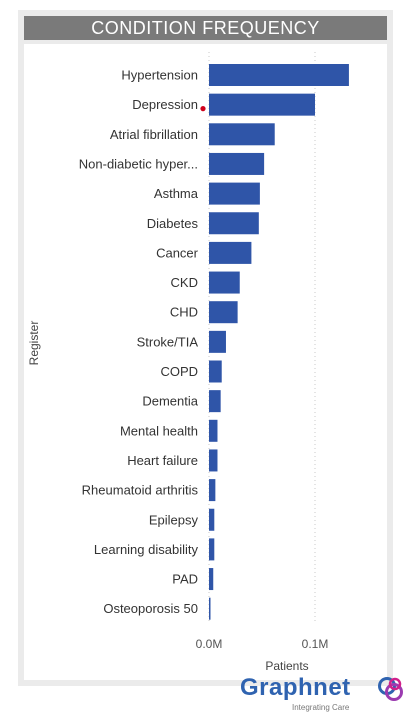 This screenshot has height=712, width=411. What do you see at coordinates (286, 666) in the screenshot?
I see `x-axis-title: Patients` at bounding box center [286, 666].